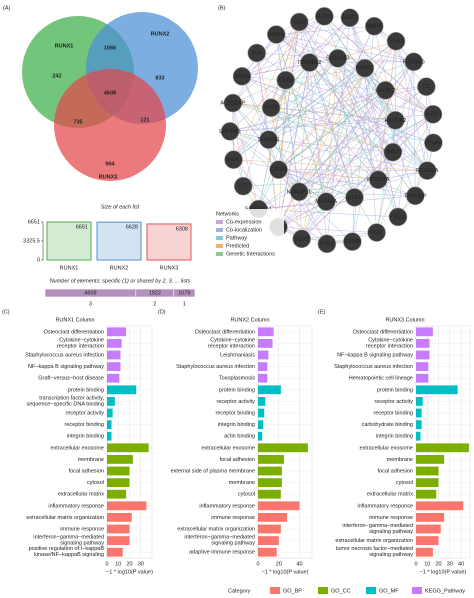  Describe the element at coordinates (438, 564) in the screenshot. I see `x-tick-label: 20` at that location.